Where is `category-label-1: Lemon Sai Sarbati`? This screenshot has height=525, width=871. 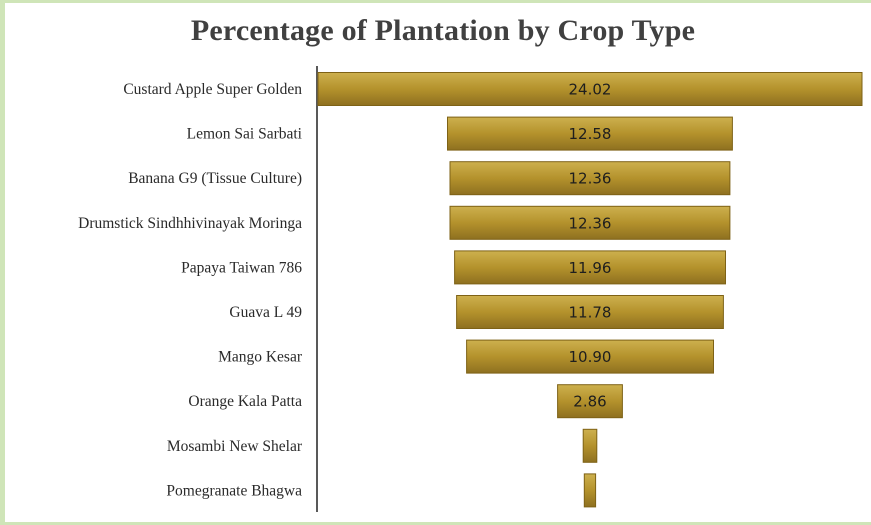
category-label-1: Lemon Sai Sarbati is located at coordinates (245, 134).